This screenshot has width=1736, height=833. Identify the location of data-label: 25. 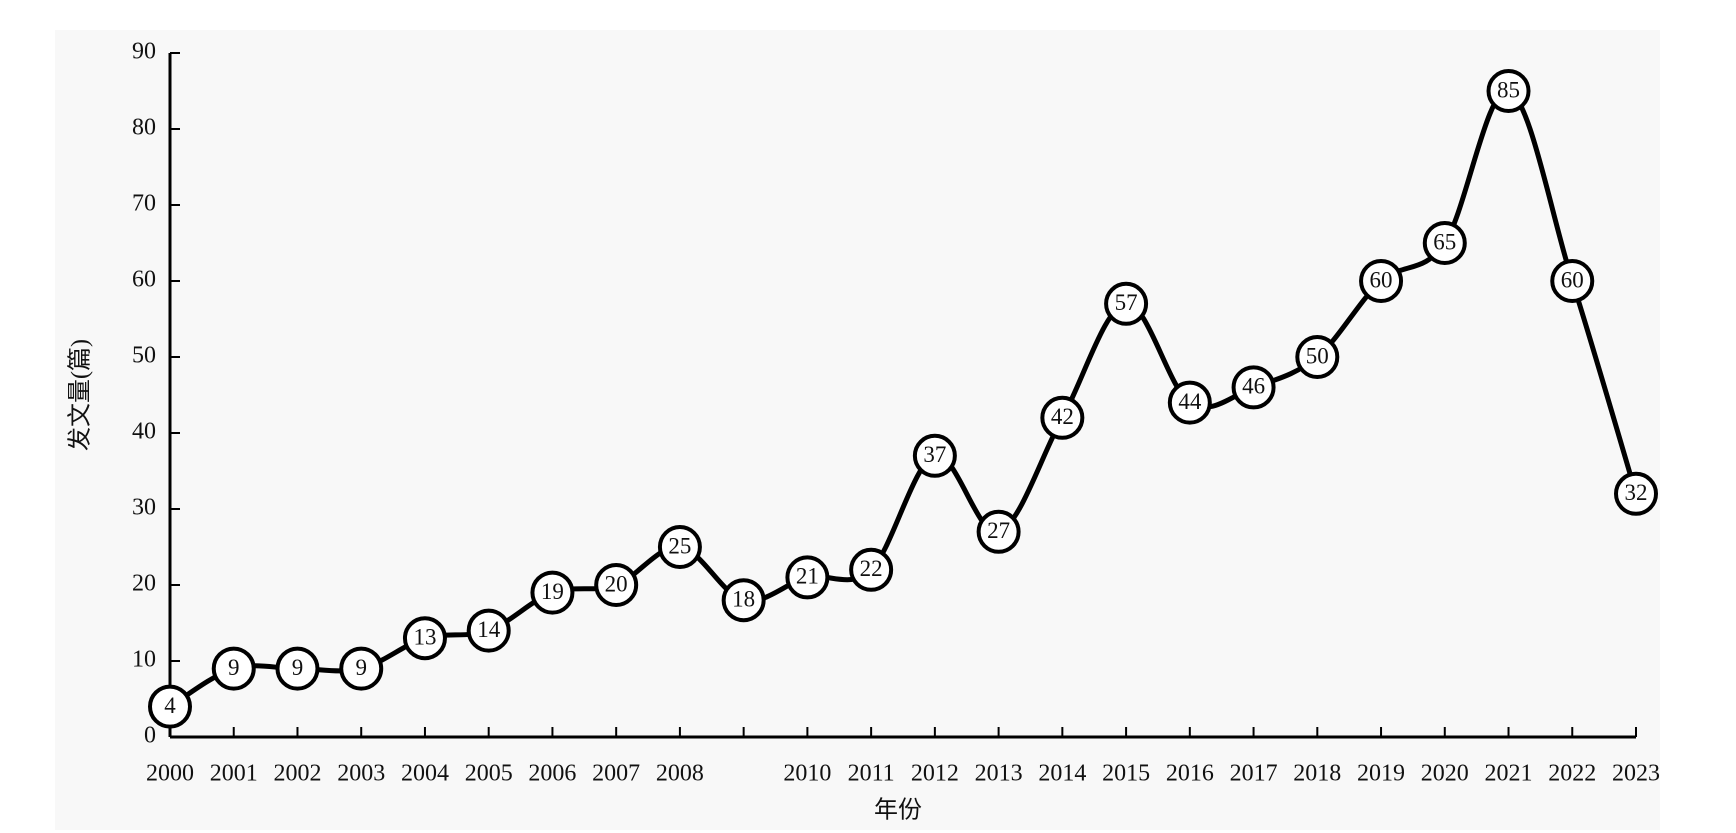
(679, 545).